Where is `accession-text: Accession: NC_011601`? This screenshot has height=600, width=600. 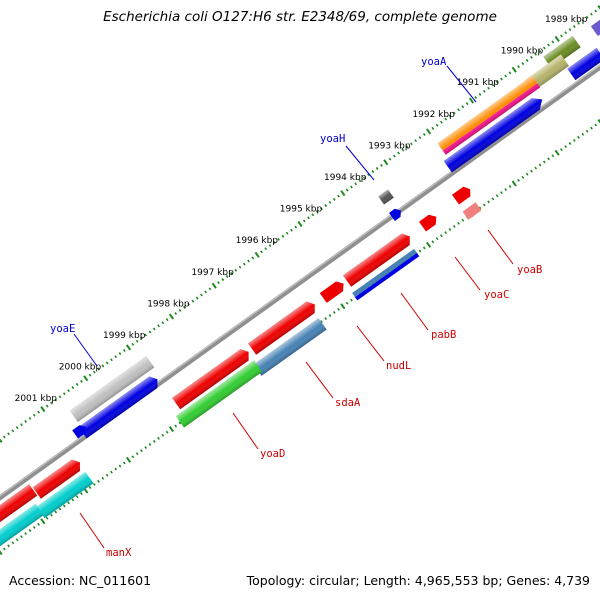
accession-text: Accession: NC_011601 is located at coordinates (80, 580).